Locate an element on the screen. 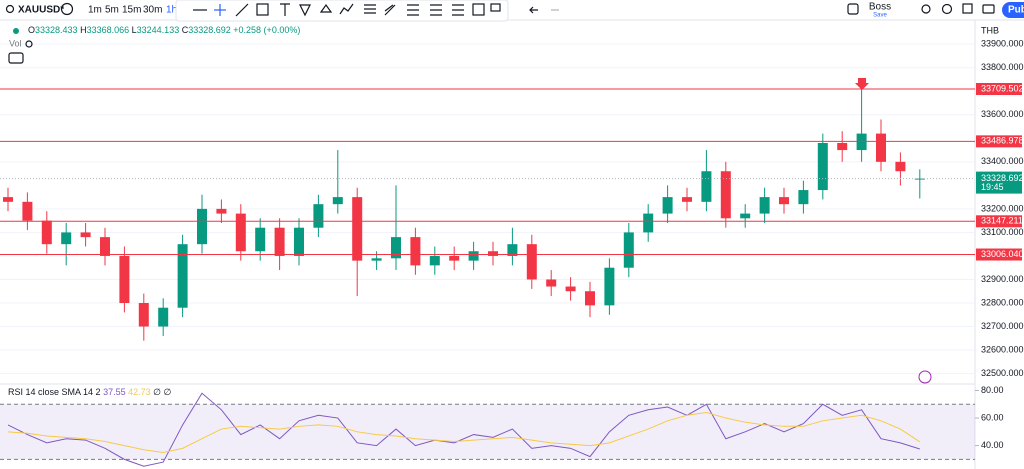 Image resolution: width=1024 pixels, height=469 pixels. y-tick-label: 33600.000 is located at coordinates (1002, 114).